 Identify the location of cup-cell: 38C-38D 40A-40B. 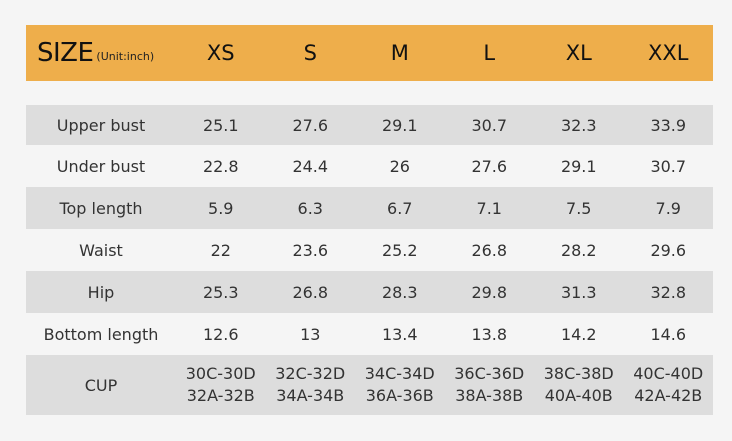
(579, 385).